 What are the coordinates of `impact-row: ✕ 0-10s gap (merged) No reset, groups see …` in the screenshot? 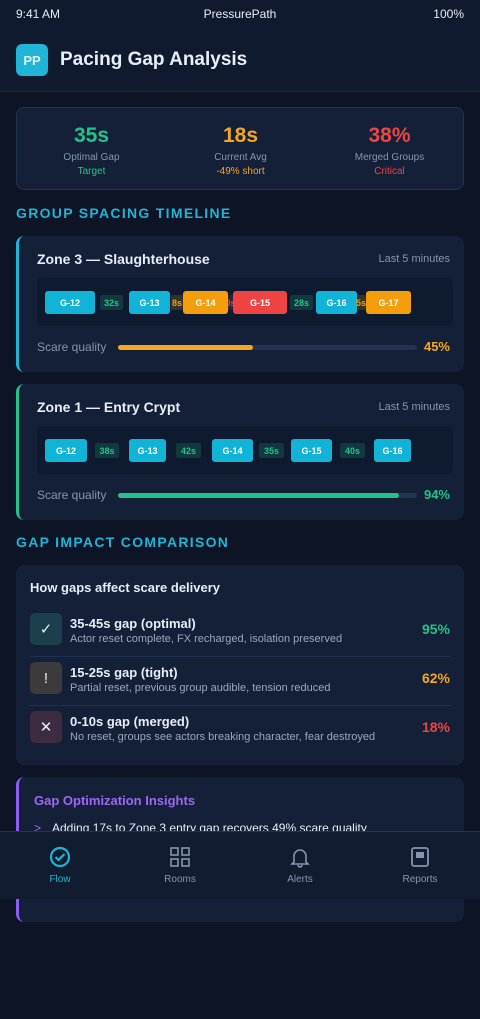 It's located at (240, 733).